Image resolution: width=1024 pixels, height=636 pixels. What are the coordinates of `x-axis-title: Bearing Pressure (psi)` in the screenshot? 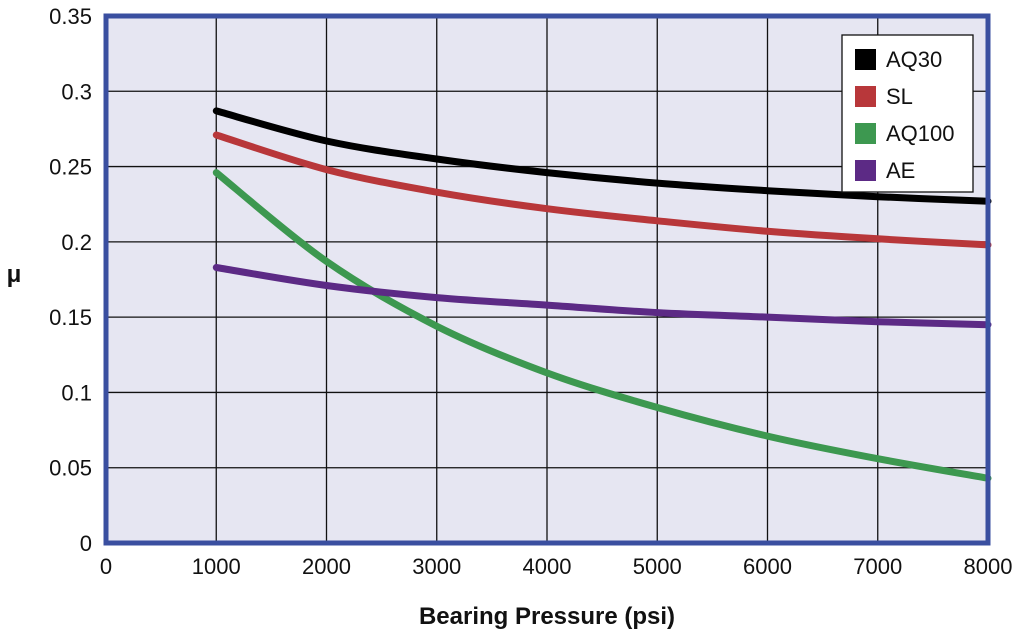 It's located at (547, 616).